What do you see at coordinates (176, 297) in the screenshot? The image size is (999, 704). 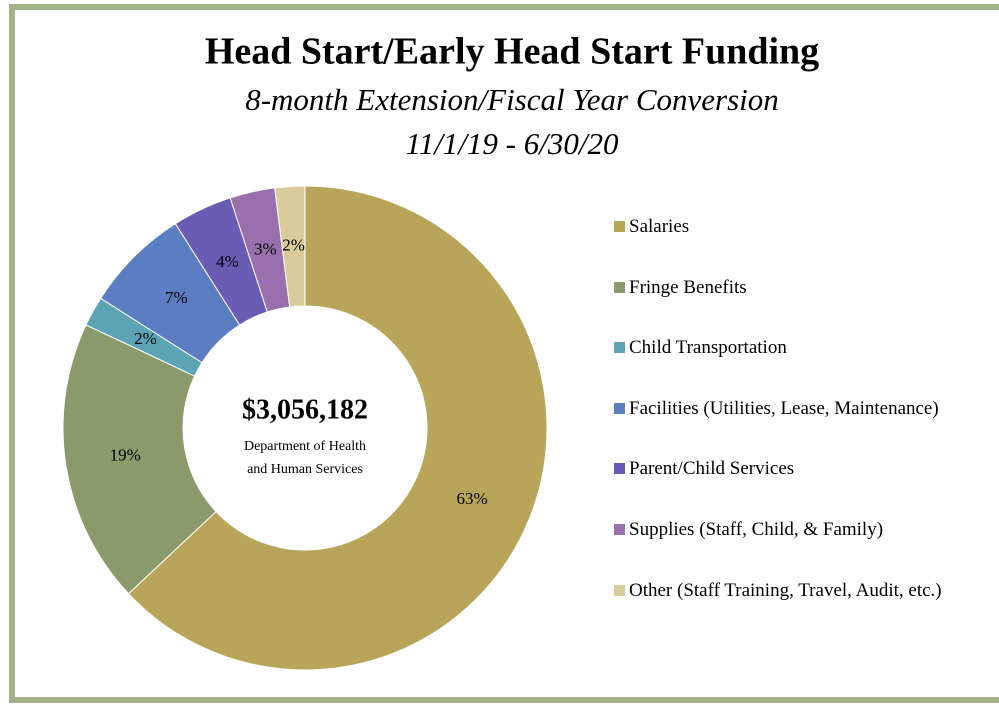 I see `data-label: 7%` at bounding box center [176, 297].